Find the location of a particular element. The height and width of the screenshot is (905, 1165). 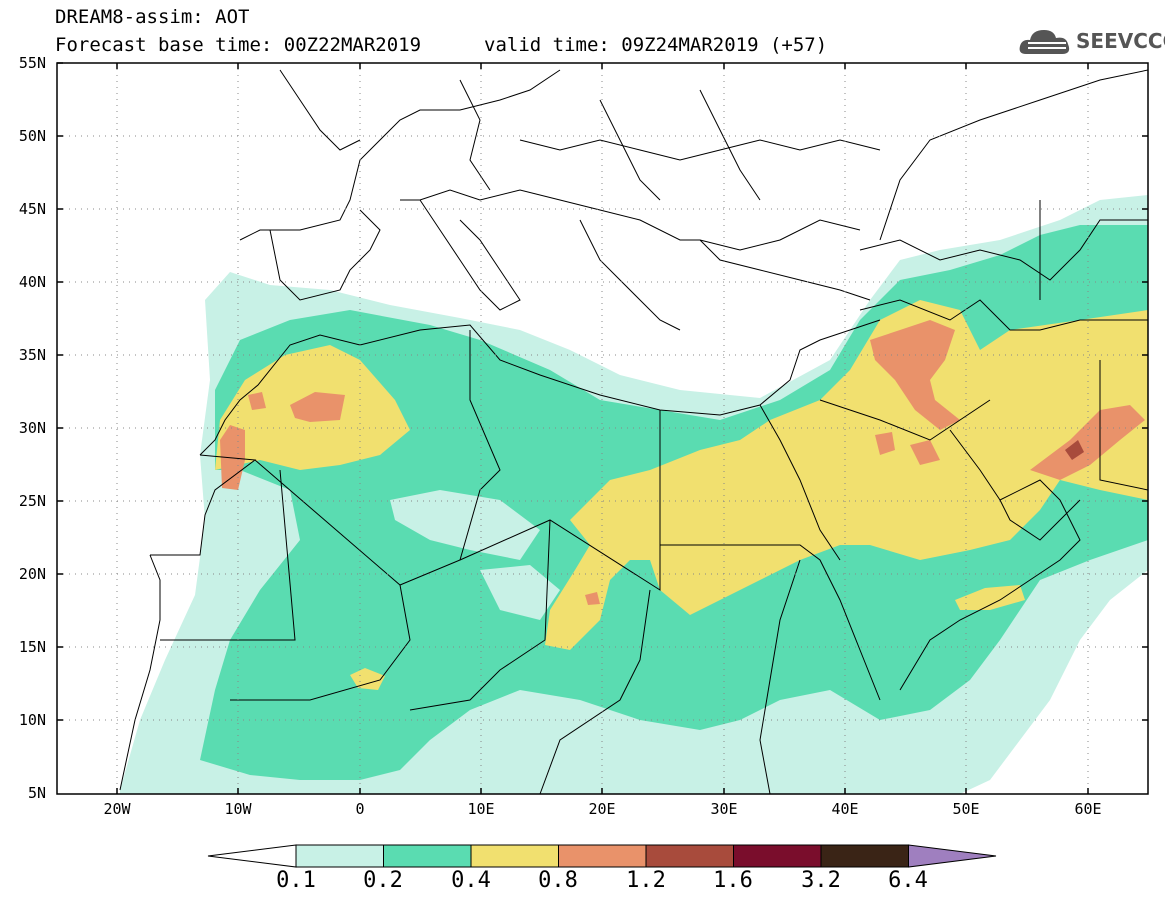

colorbar-label: 6.4 is located at coordinates (908, 880).